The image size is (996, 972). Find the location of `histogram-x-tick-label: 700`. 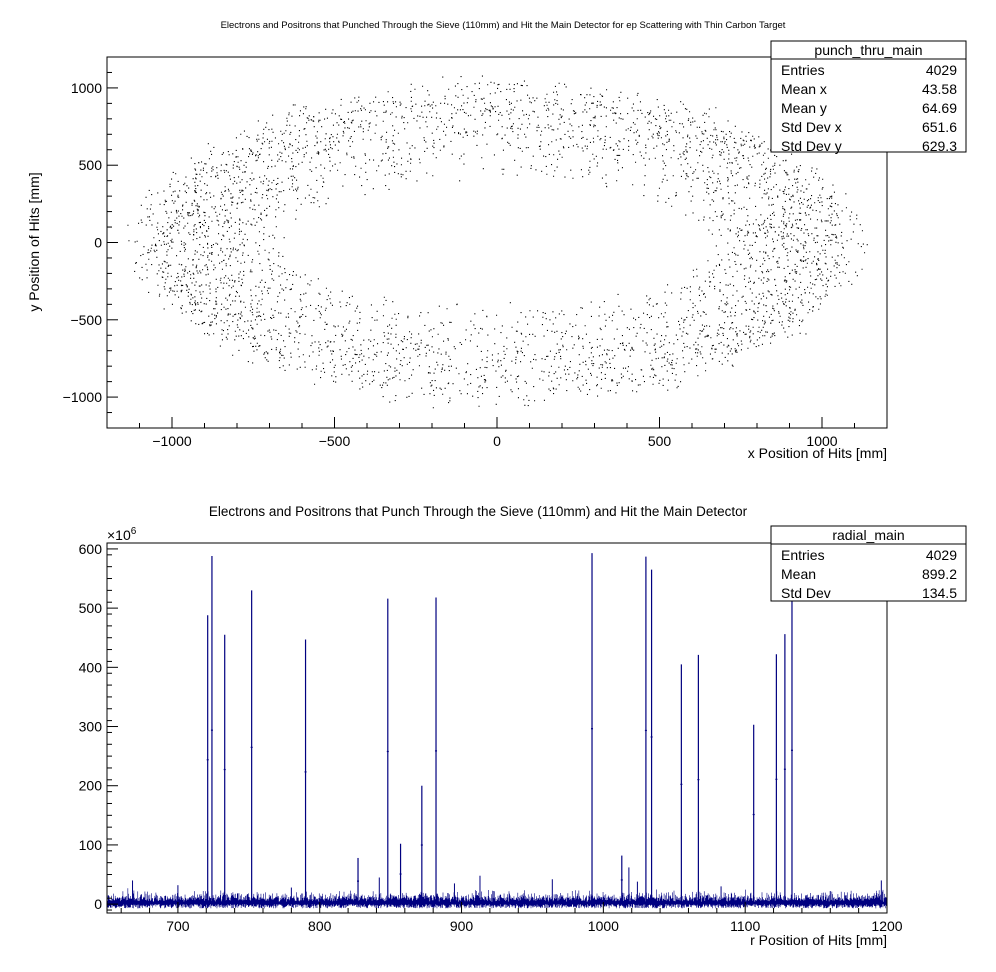

histogram-x-tick-label: 700 is located at coordinates (178, 926).